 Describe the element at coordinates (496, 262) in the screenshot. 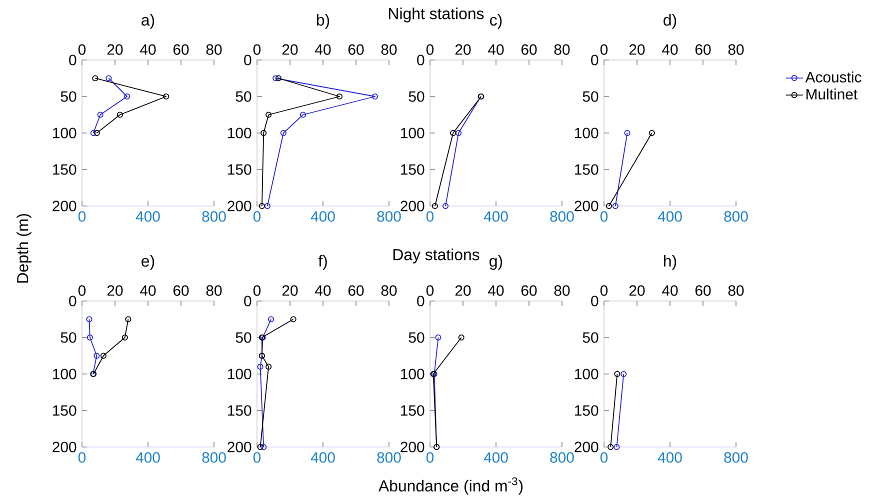

I see `chart-title: g)` at that location.